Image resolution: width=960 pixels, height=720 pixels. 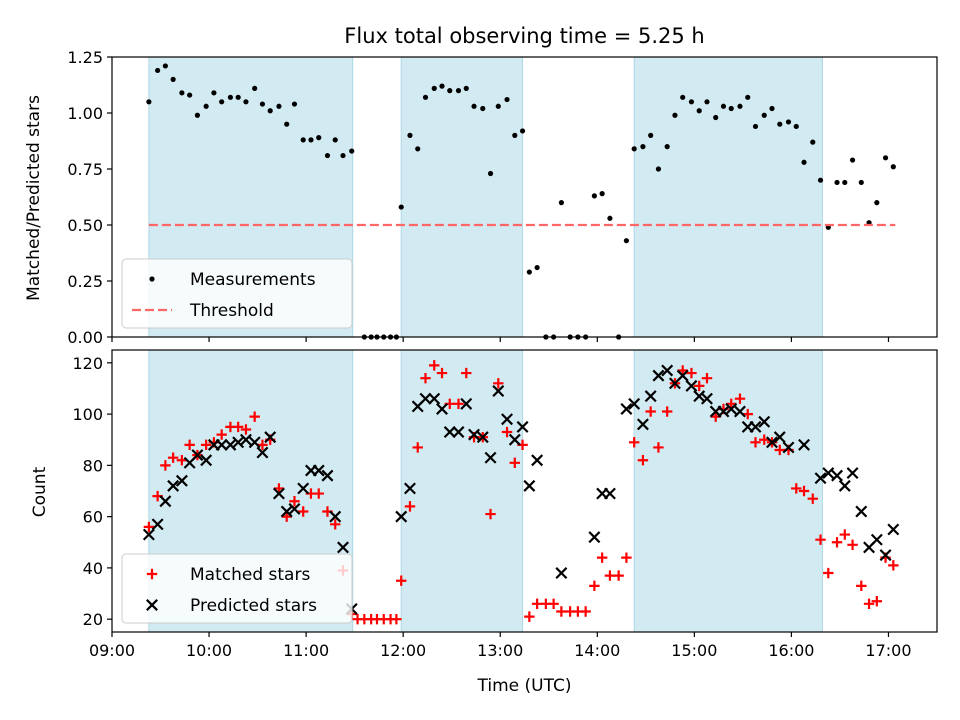 What do you see at coordinates (93, 568) in the screenshot?
I see `bottom-y-tick-label: 40` at bounding box center [93, 568].